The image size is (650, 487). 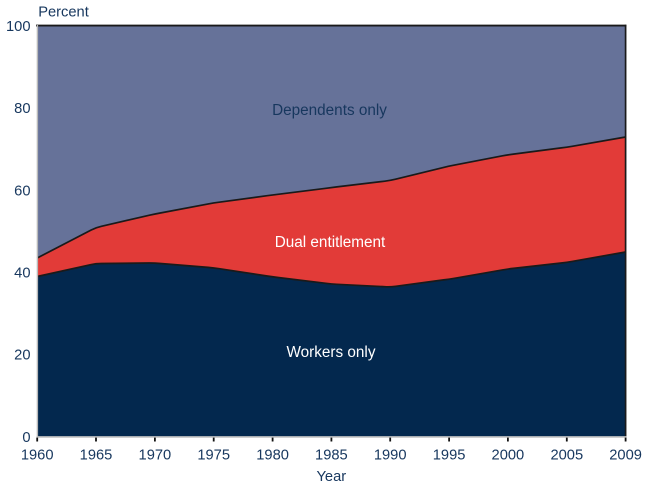 I want to click on svg-text: 1980, so click(x=272, y=456).